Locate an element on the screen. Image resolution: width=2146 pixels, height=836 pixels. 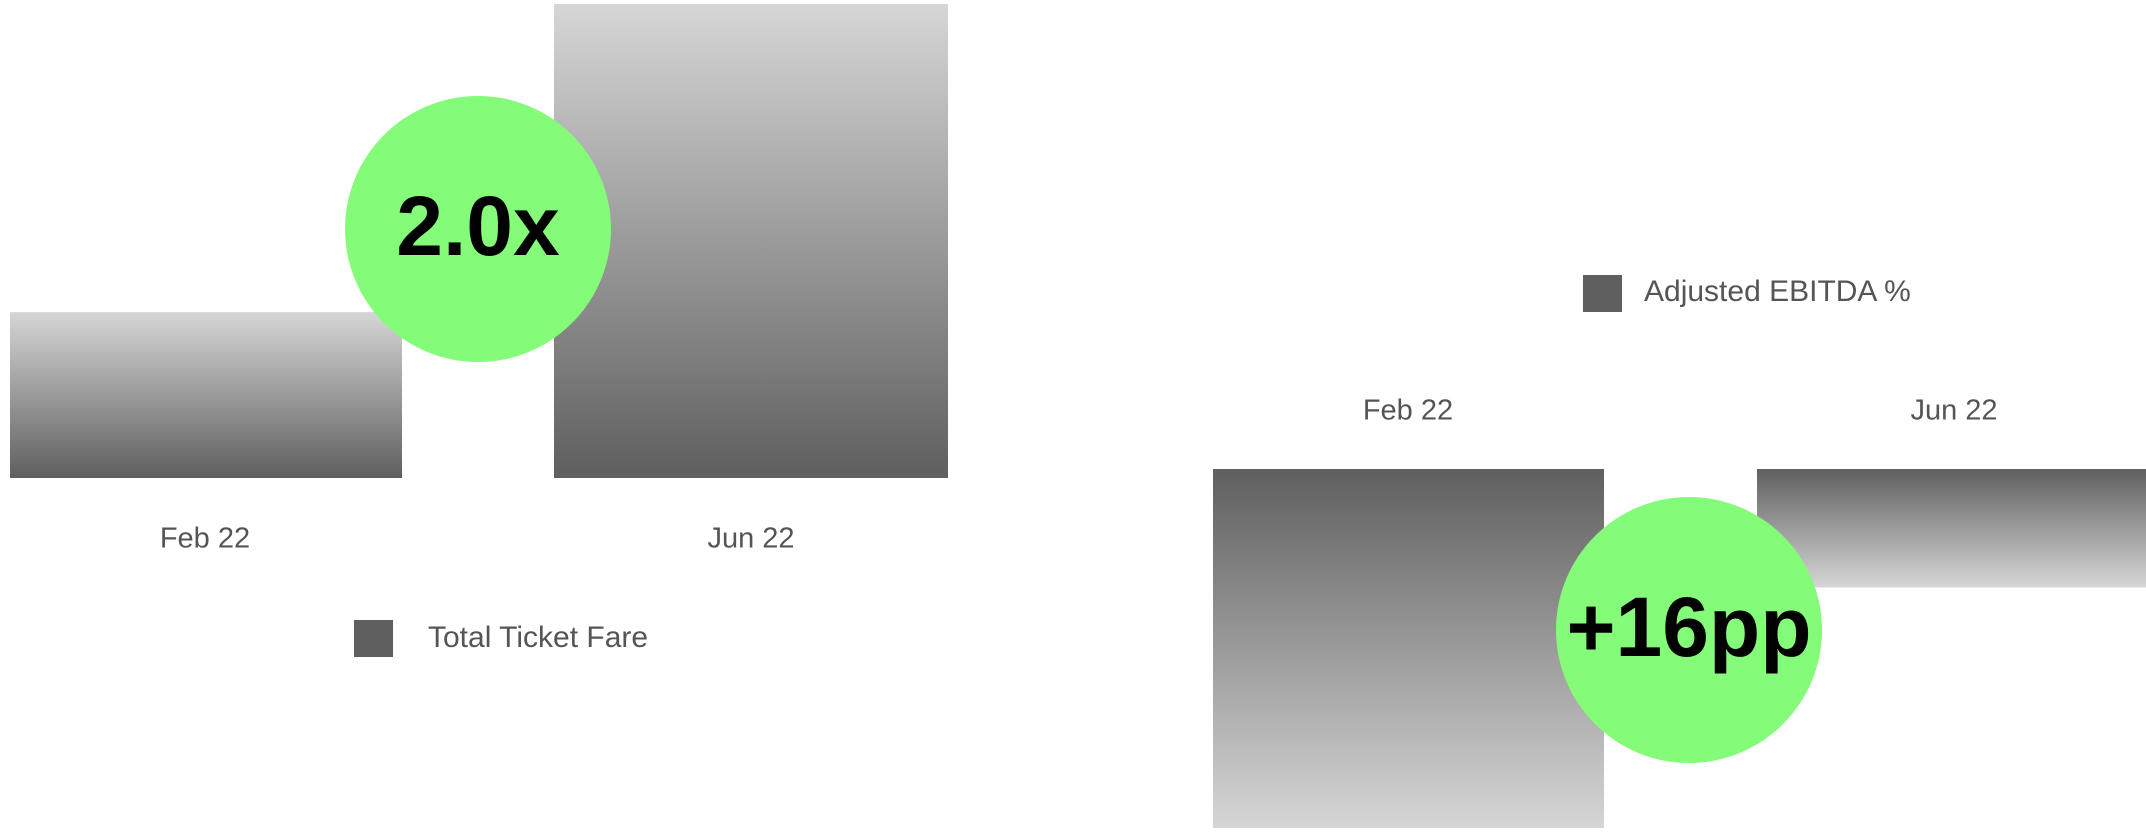
legend-label: Total Ticket Fare is located at coordinates (538, 637).